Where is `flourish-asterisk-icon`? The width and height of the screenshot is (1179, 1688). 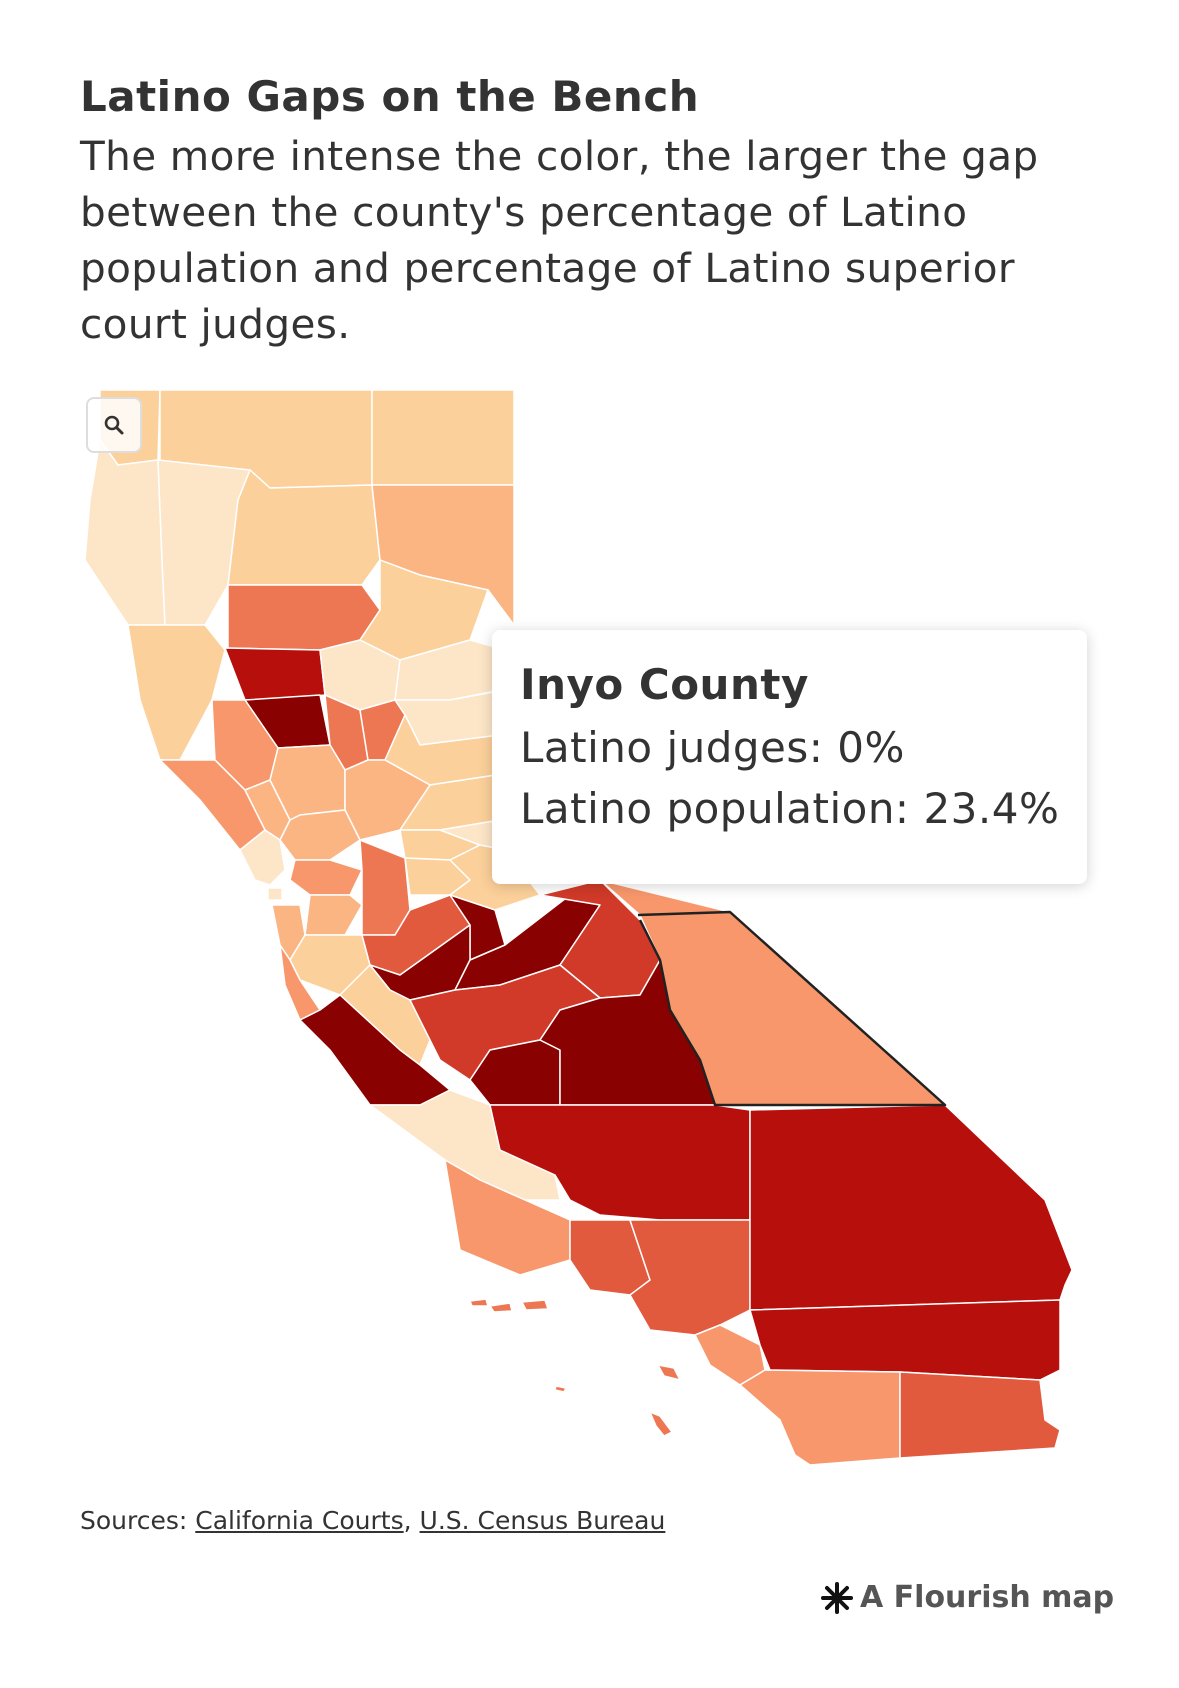 flourish-asterisk-icon is located at coordinates (837, 1597).